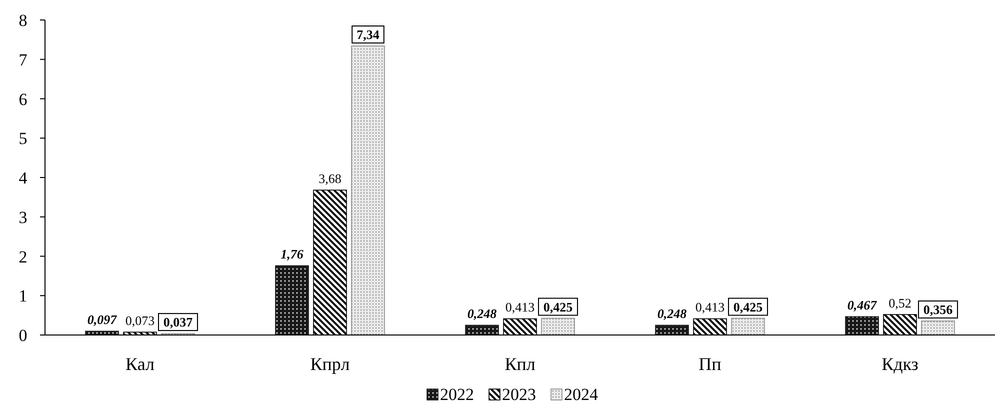  What do you see at coordinates (368, 34) in the screenshot?
I see `data-label: 7,34` at bounding box center [368, 34].